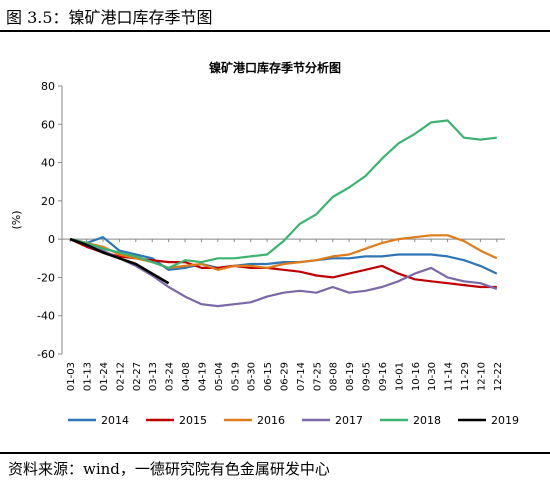 This screenshot has width=550, height=493. What do you see at coordinates (48, 163) in the screenshot?
I see `y-tick-label: 40` at bounding box center [48, 163].